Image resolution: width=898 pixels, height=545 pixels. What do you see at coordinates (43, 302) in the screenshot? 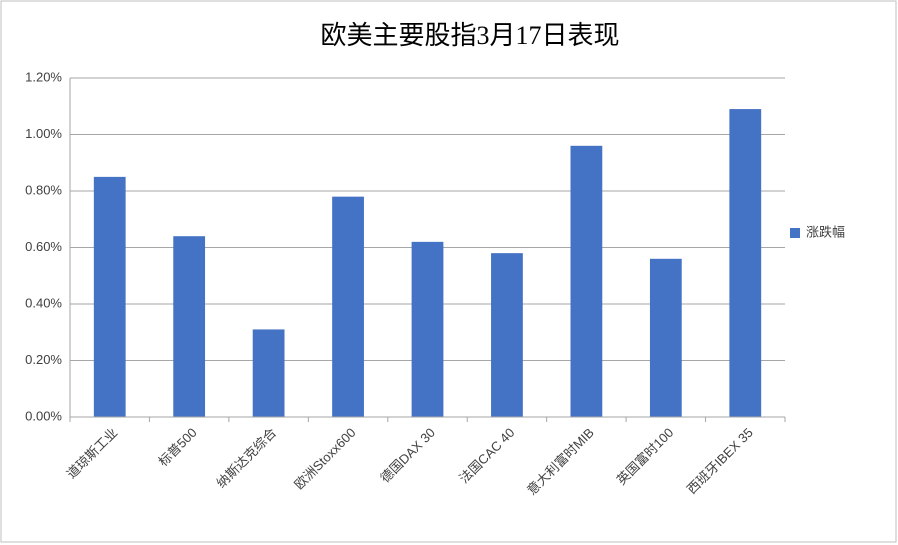
I see `y-tick-label: 0.40%` at bounding box center [43, 302].